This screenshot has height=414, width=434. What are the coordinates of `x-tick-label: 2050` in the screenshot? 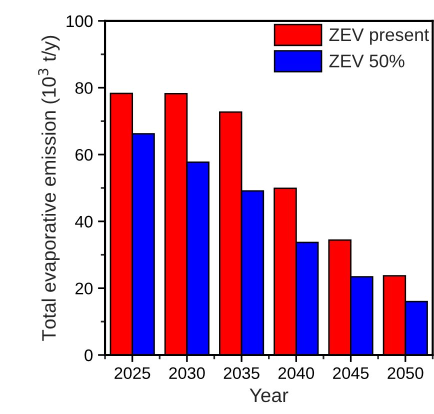 It's located at (406, 373).